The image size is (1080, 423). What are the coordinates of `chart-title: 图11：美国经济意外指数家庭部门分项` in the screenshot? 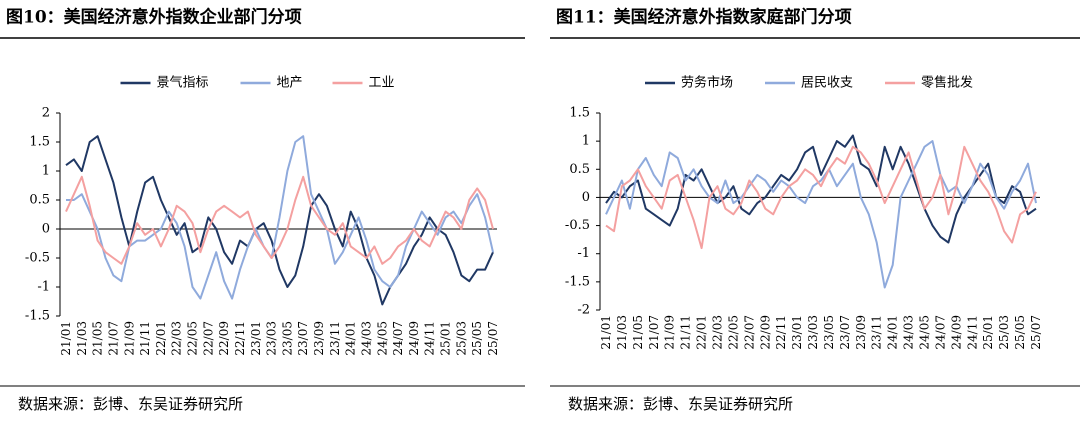 It's located at (704, 17).